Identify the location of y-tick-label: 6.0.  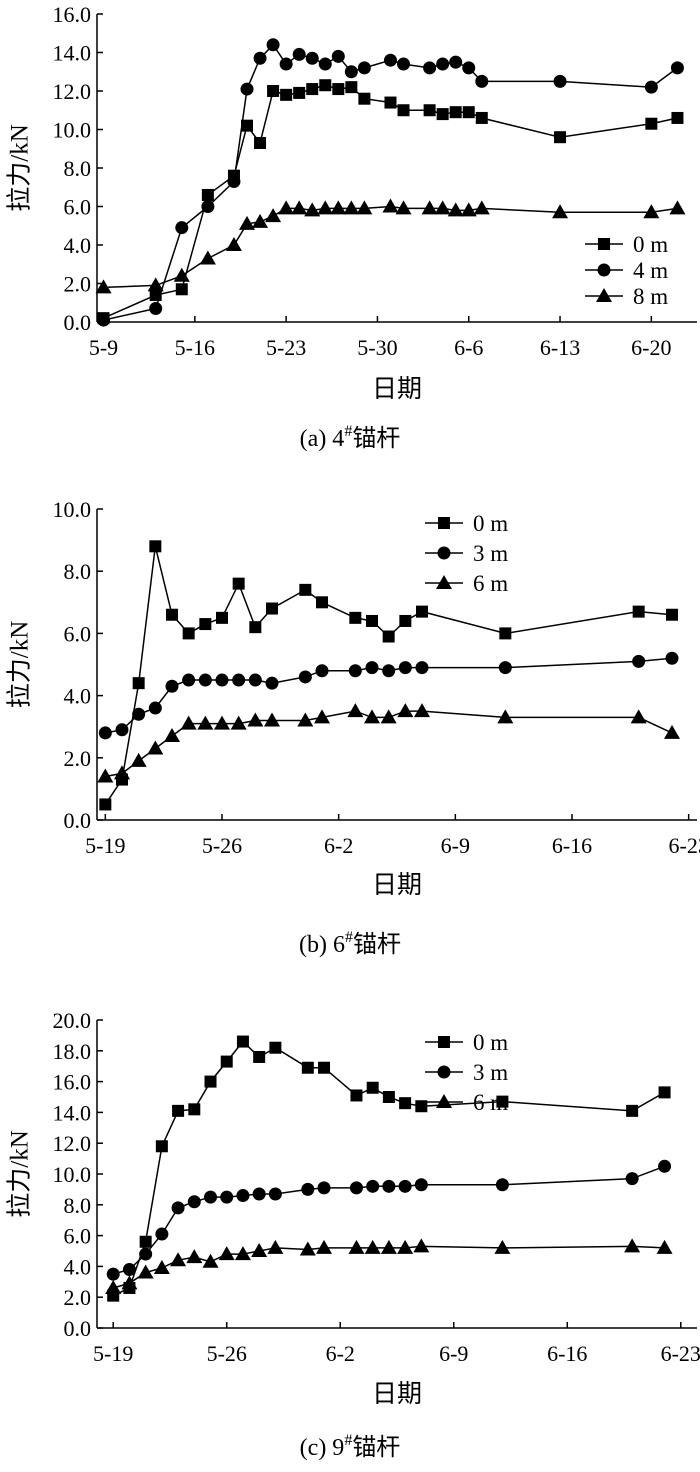
(78, 207).